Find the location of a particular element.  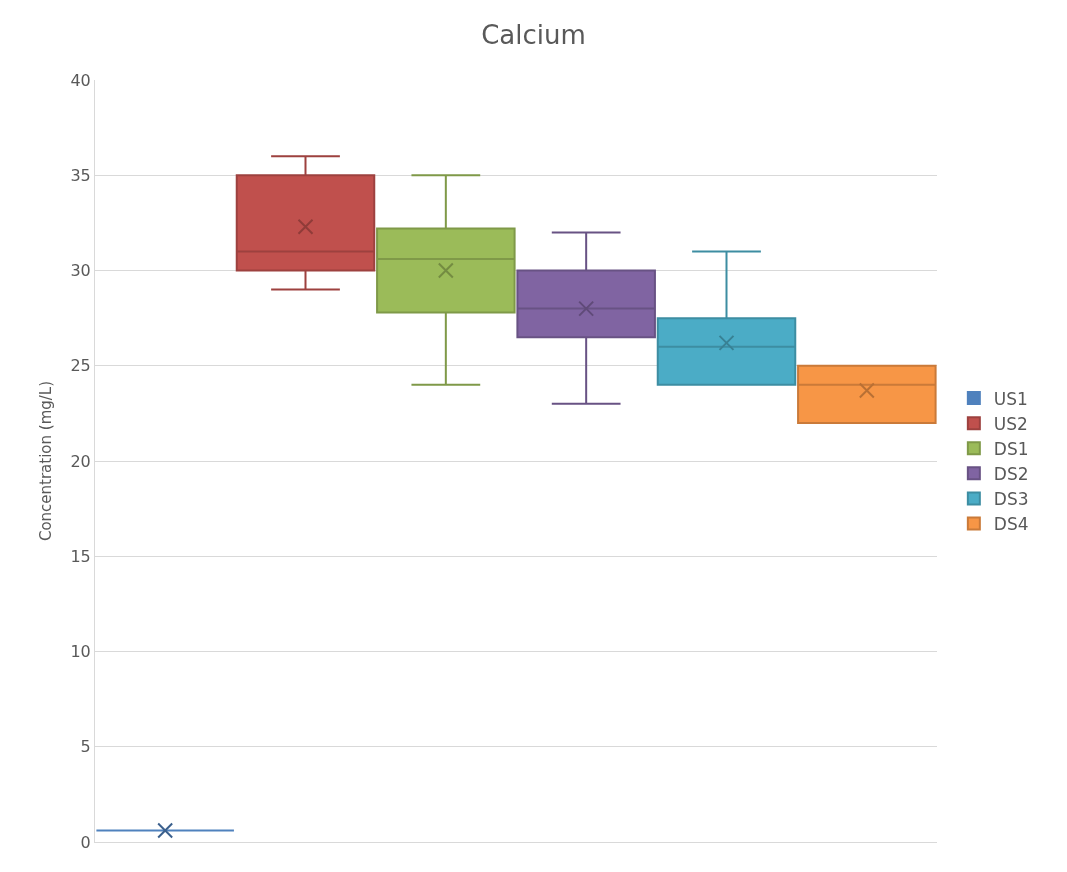

y-tick-label: 30 is located at coordinates (80, 271).